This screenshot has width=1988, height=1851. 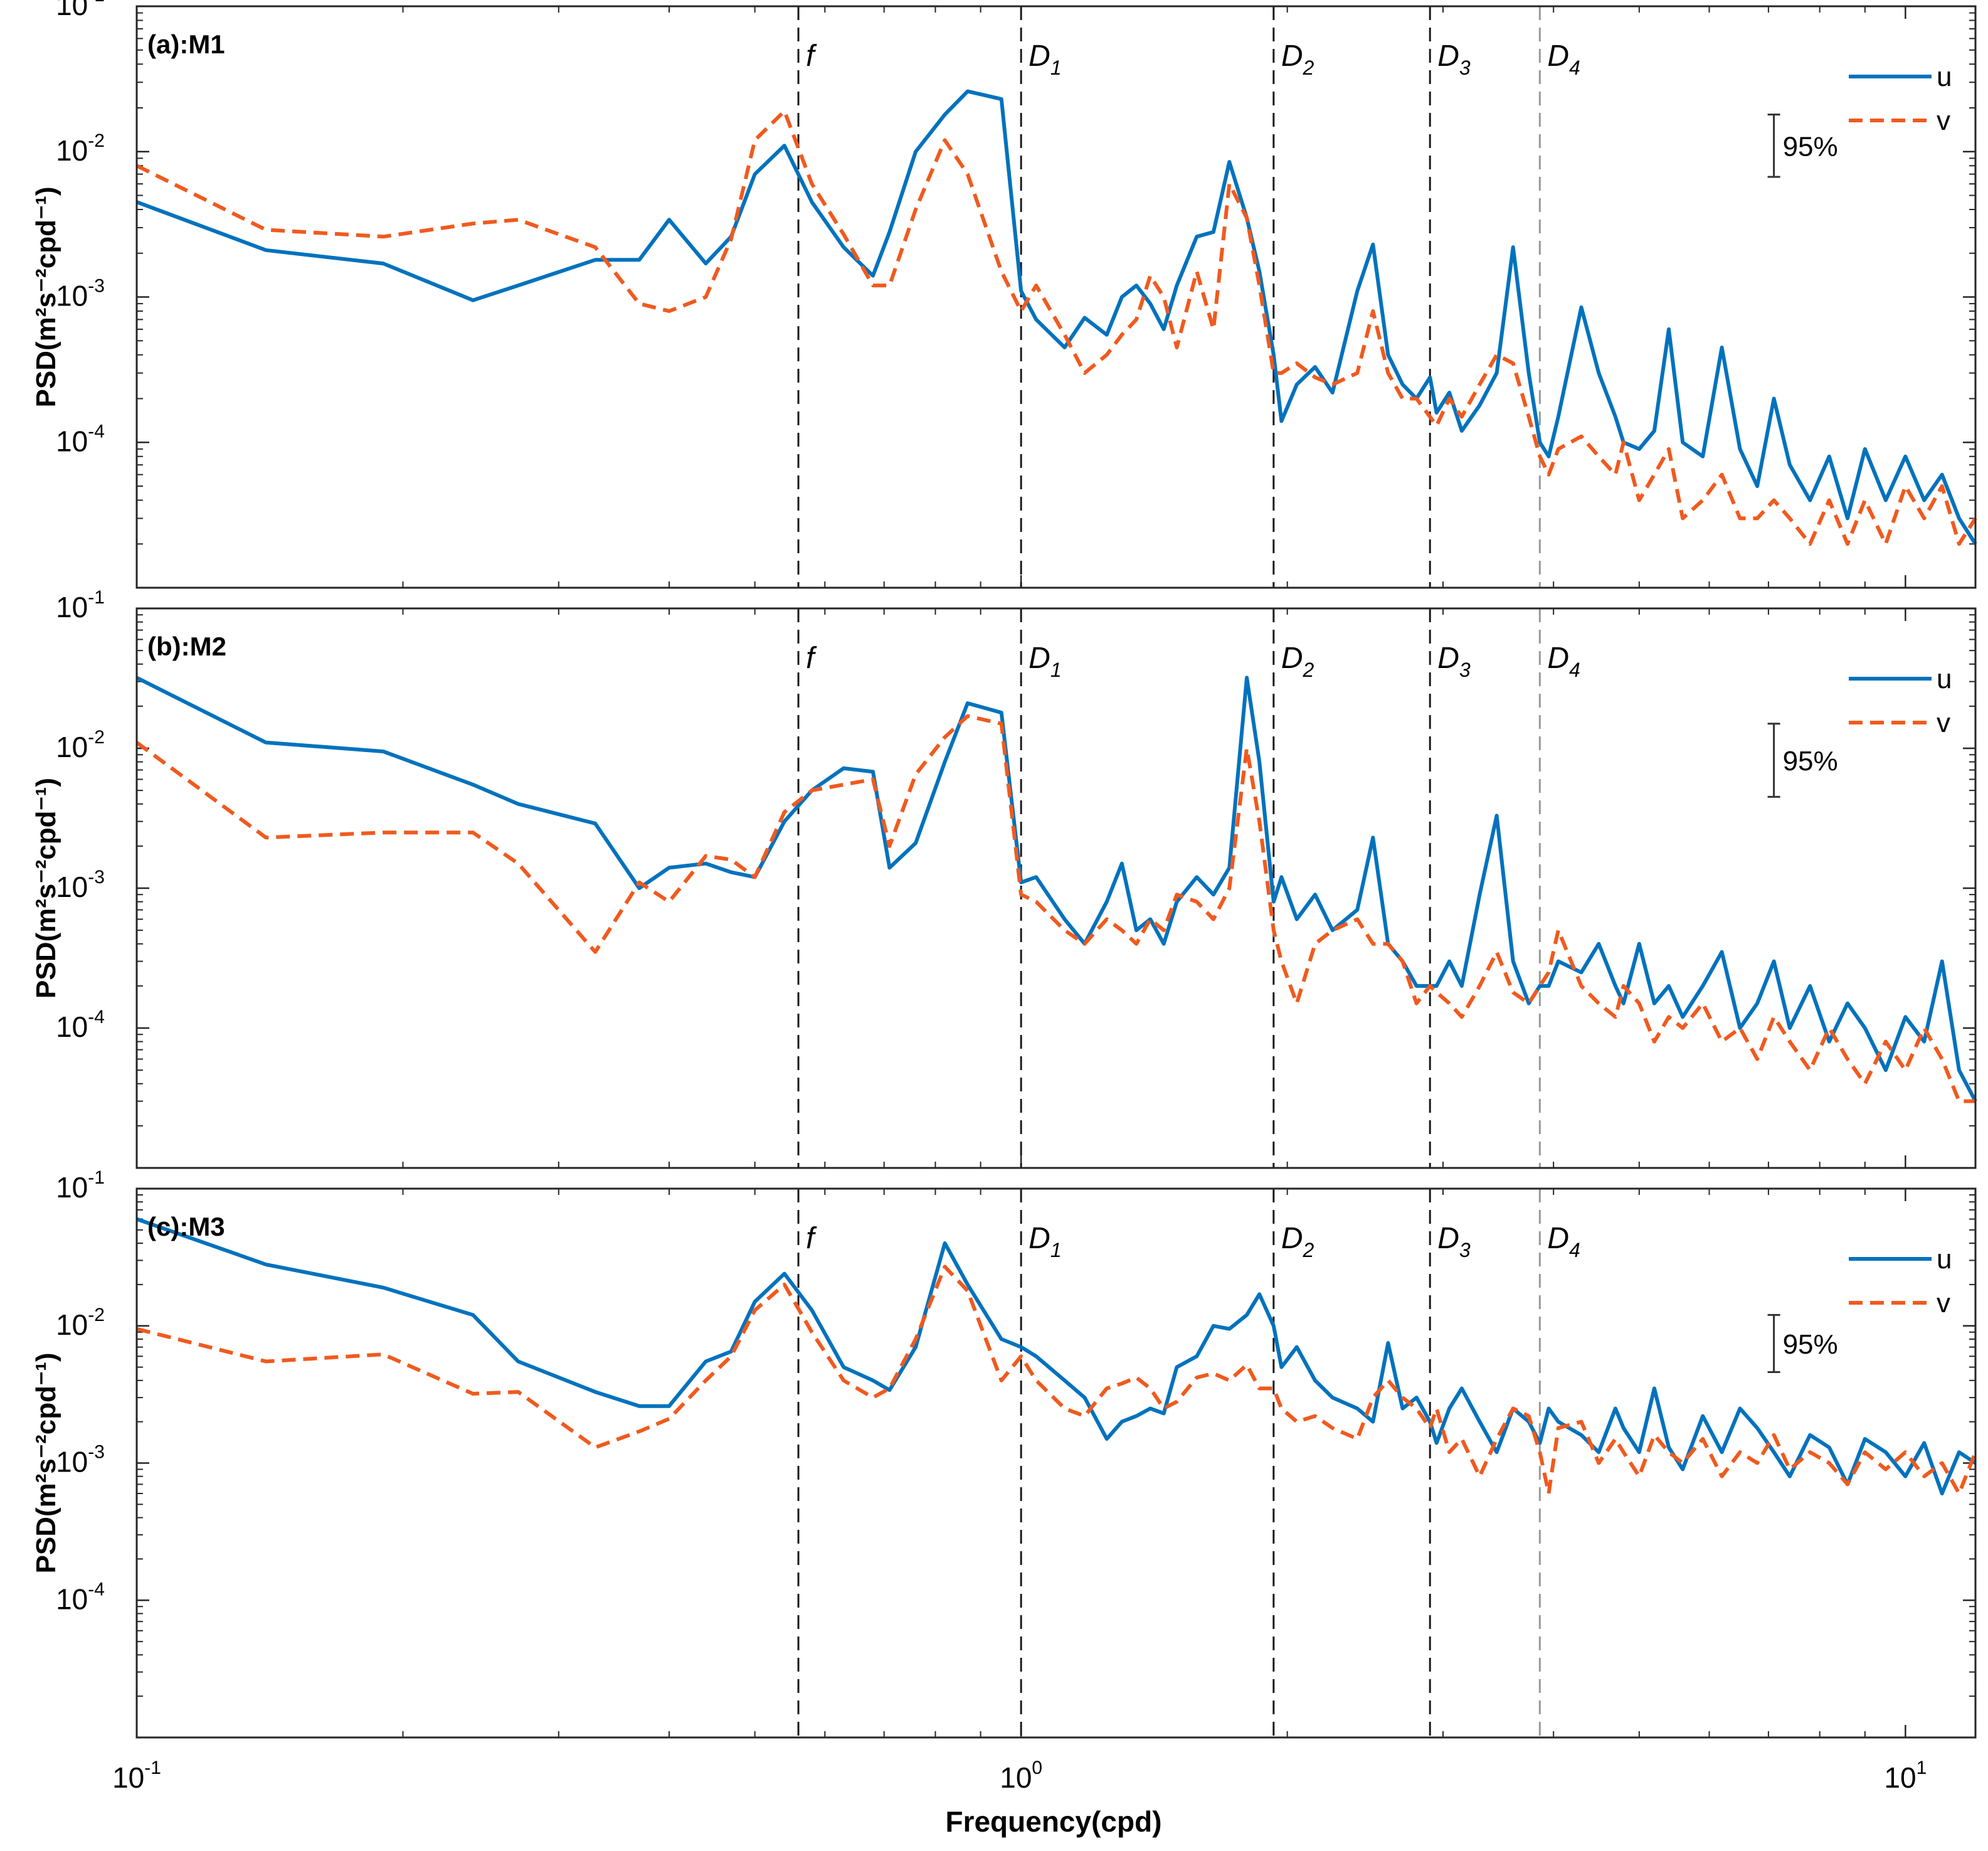 What do you see at coordinates (137, 1776) in the screenshot?
I see `x-tick-label: 10⁻¹` at bounding box center [137, 1776].